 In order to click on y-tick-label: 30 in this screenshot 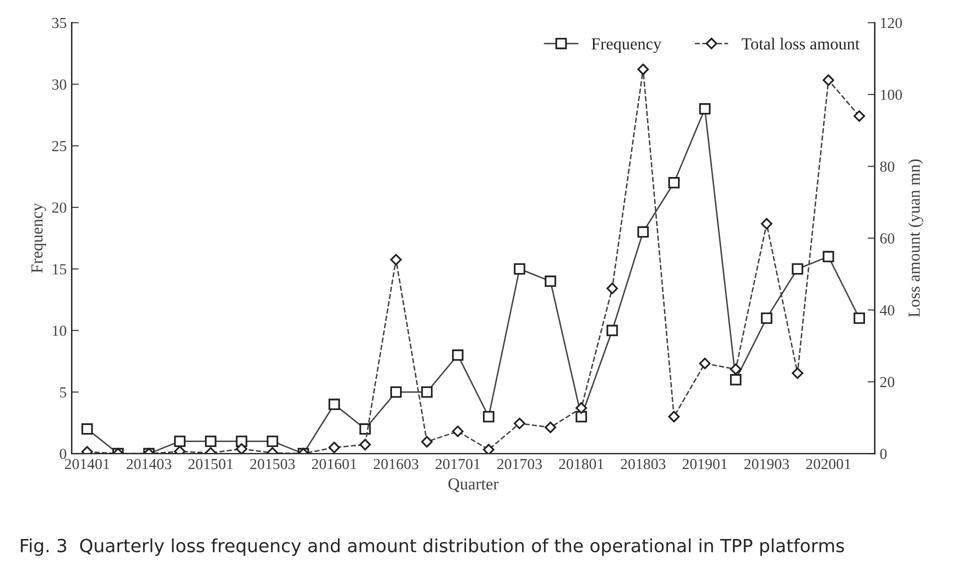, I will do `click(59, 84)`.